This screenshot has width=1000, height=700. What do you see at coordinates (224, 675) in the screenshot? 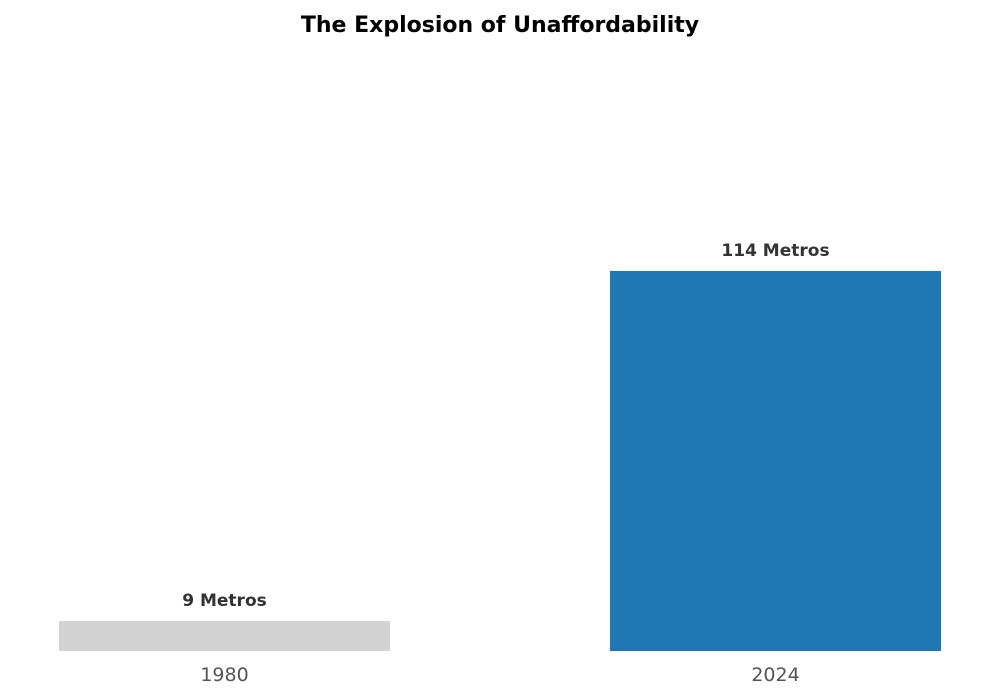
I see `x-tick-label-1980: 1980` at bounding box center [224, 675].